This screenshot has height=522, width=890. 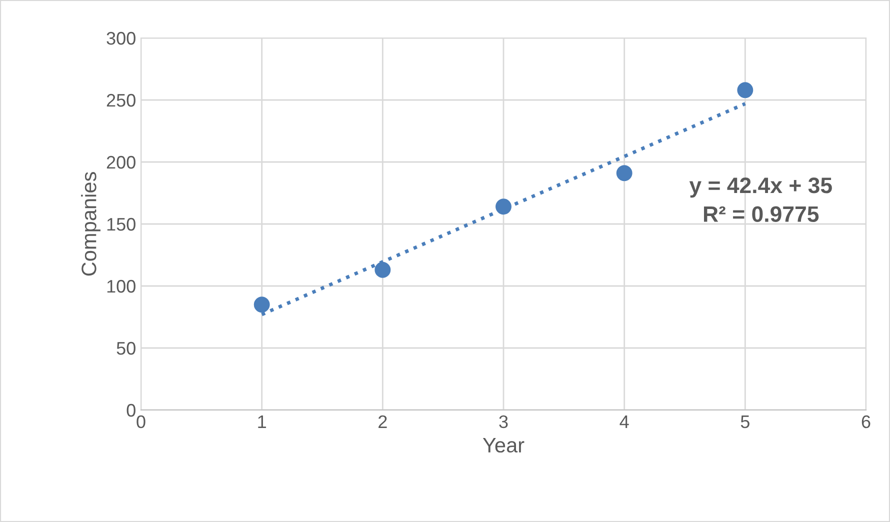 I want to click on x-tick-label: 6, so click(x=866, y=421).